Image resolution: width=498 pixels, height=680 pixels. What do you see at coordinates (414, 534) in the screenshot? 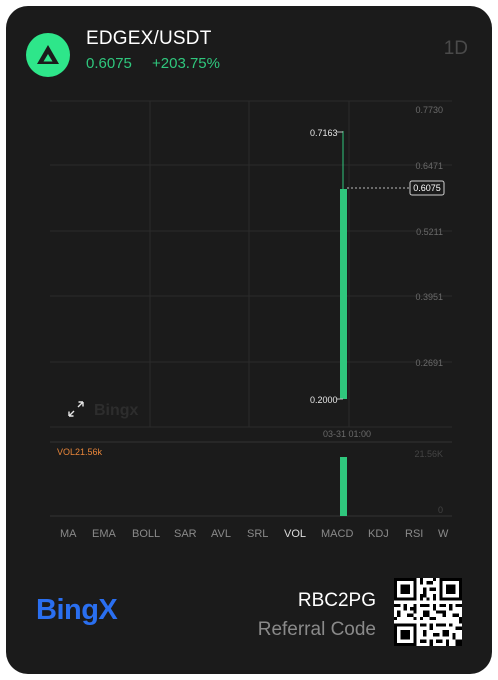
I see `tab-rsi: RSI` at bounding box center [414, 534].